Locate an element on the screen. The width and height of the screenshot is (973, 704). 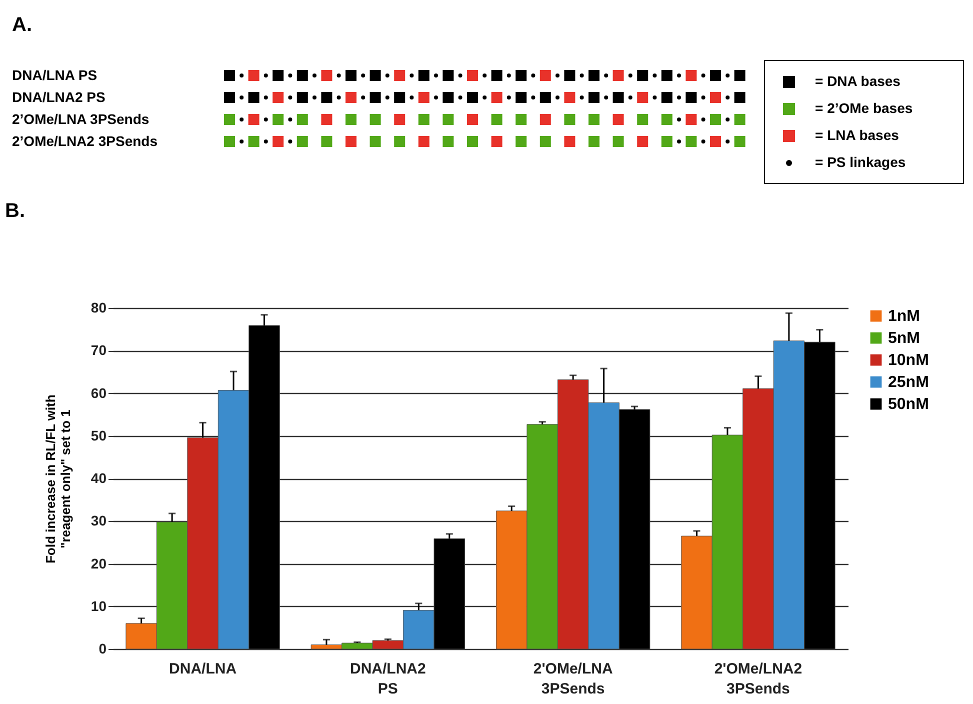
text: DNA/LNA2 PS is located at coordinates (59, 97).